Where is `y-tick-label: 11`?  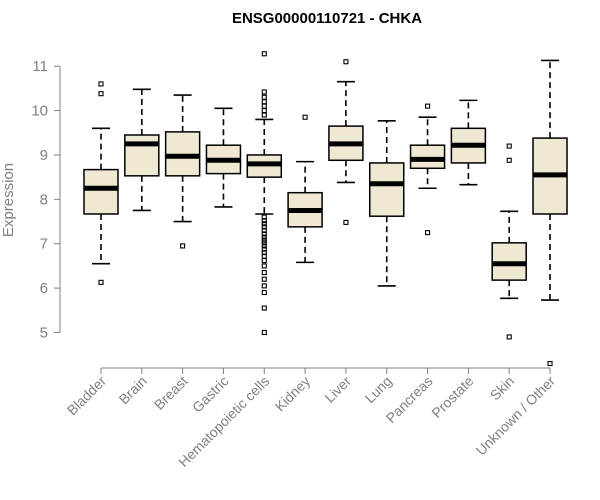
y-tick-label: 11 is located at coordinates (40, 66).